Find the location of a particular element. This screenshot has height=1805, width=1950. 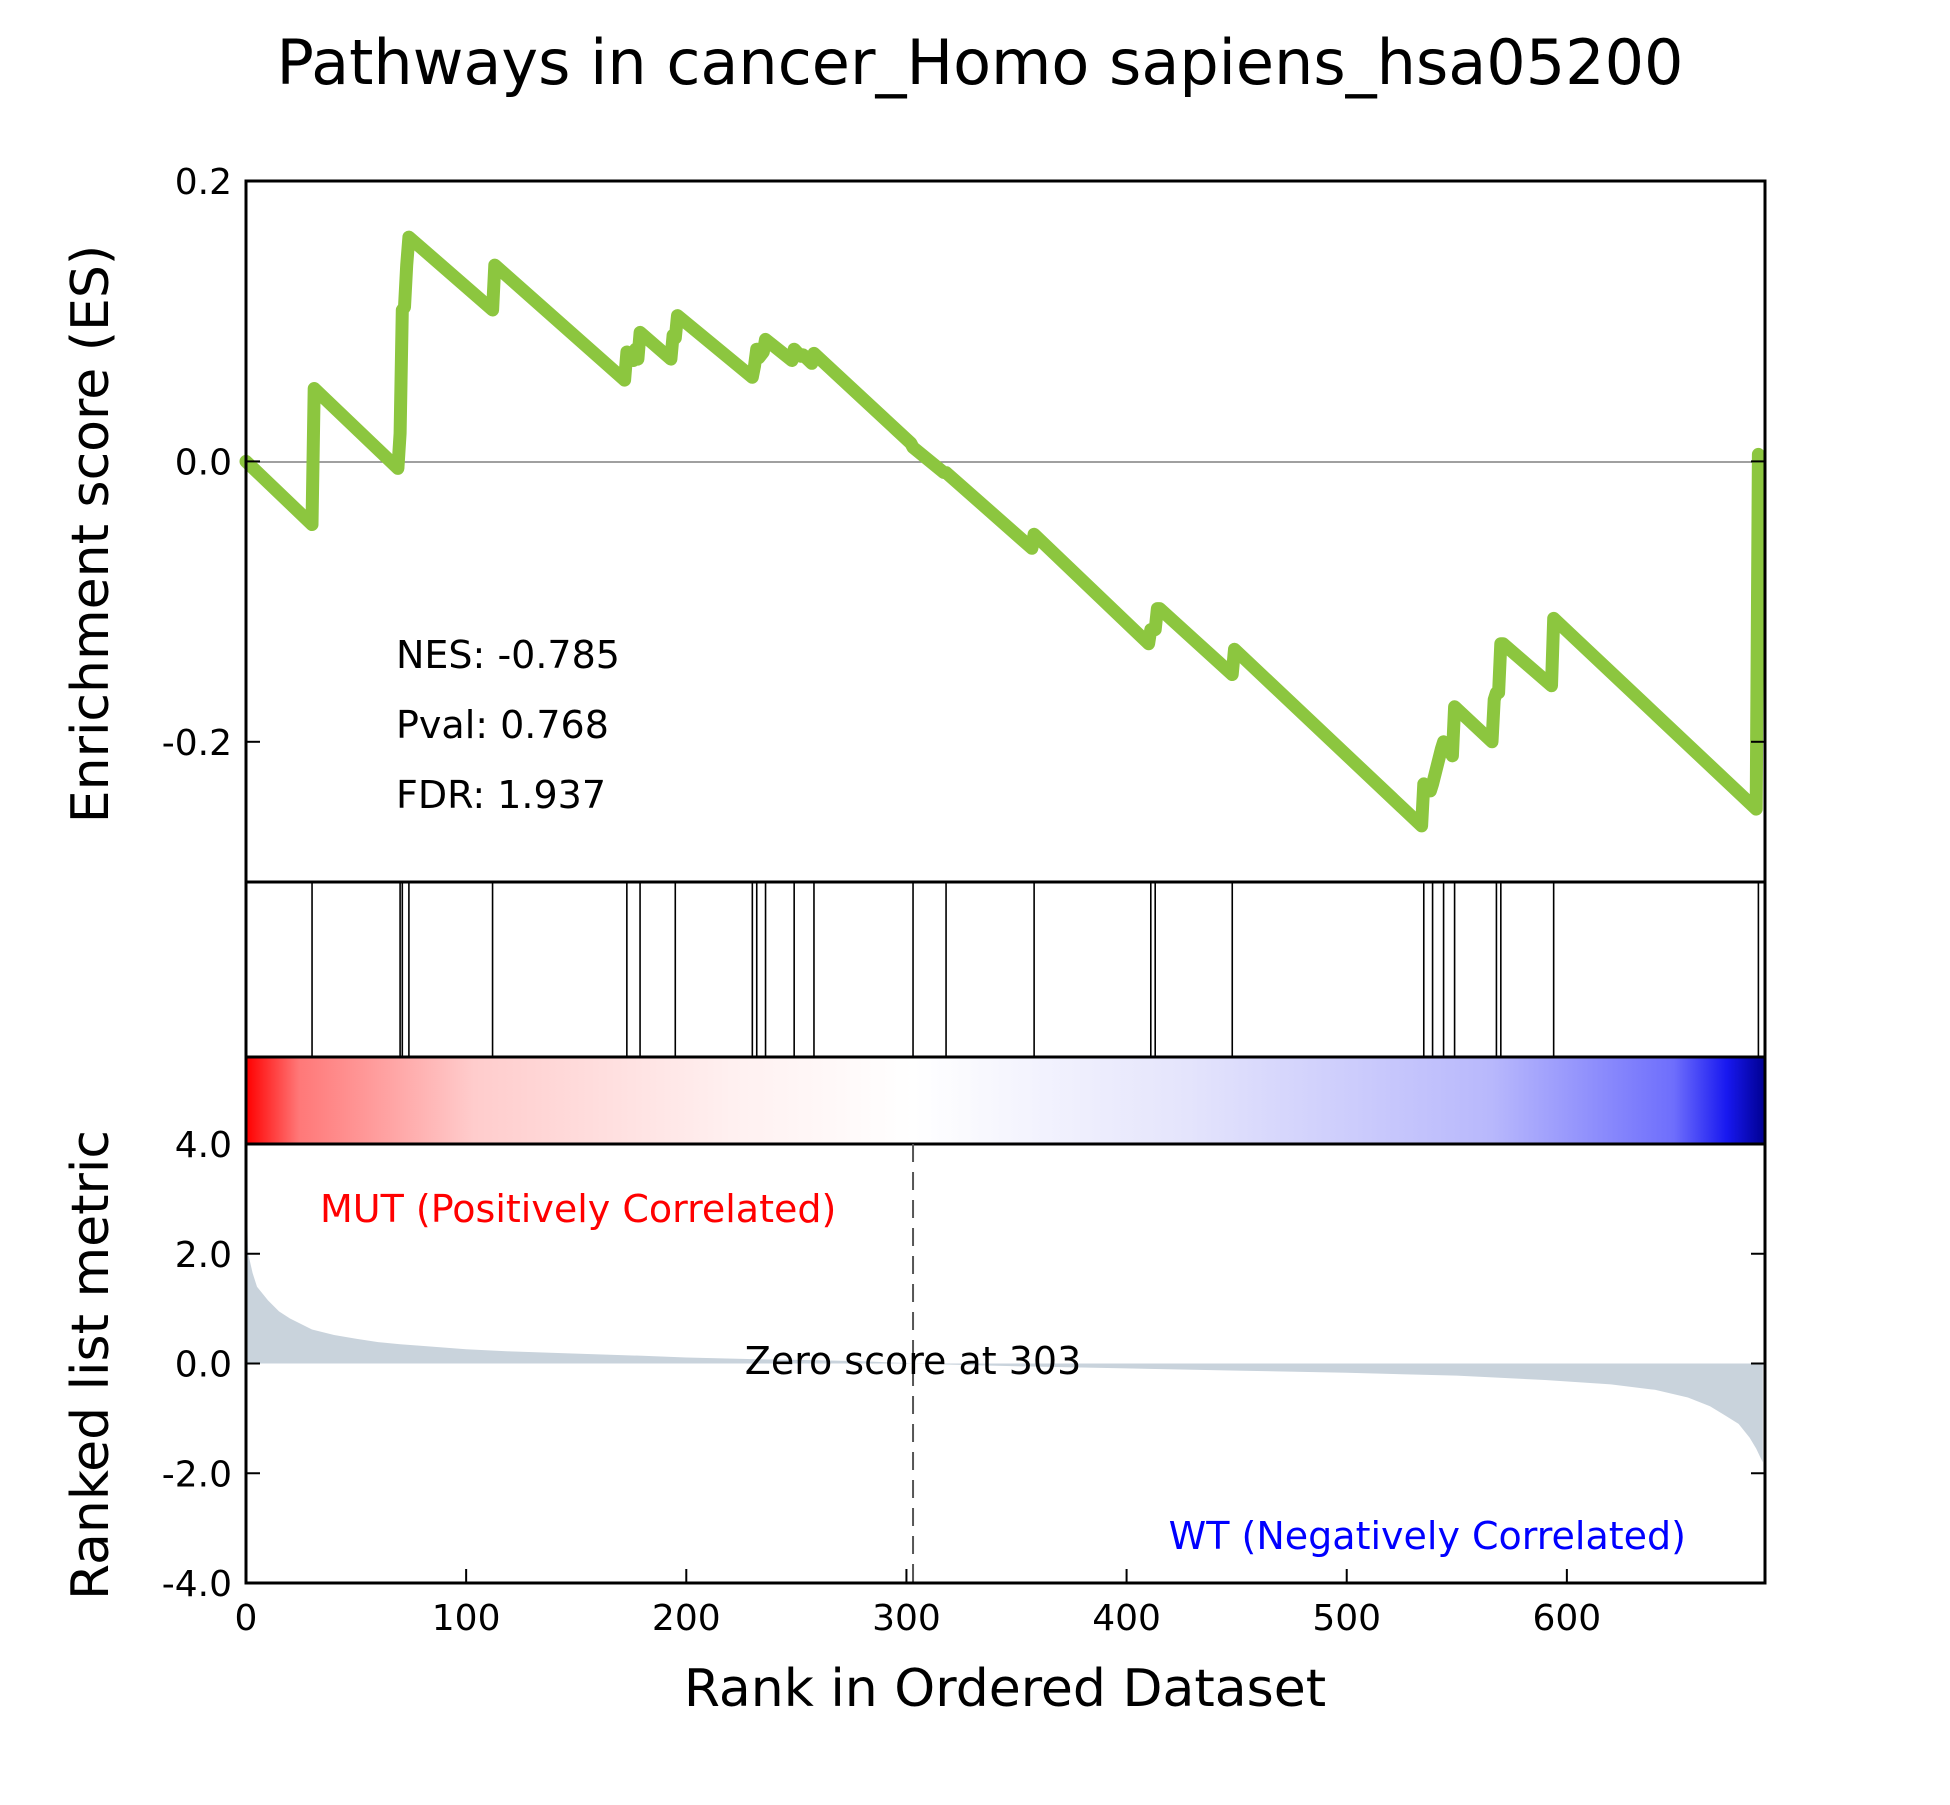

x-ticks: 0 100 200 300 400 500 600 is located at coordinates (918, 1604).